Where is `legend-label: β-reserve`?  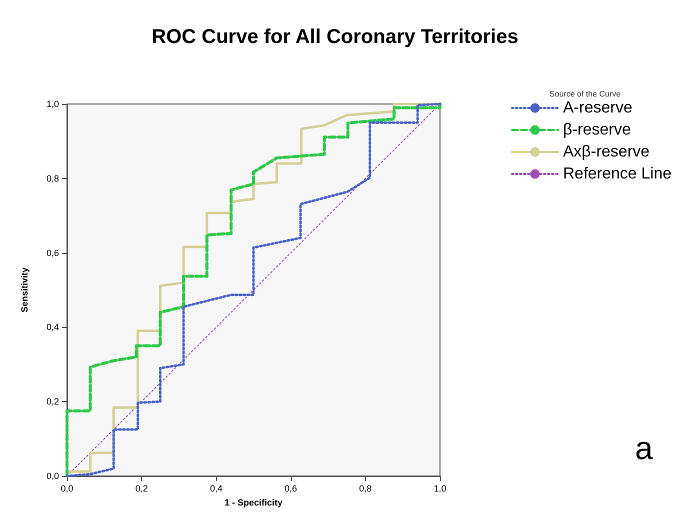 legend-label: β-reserve is located at coordinates (597, 130).